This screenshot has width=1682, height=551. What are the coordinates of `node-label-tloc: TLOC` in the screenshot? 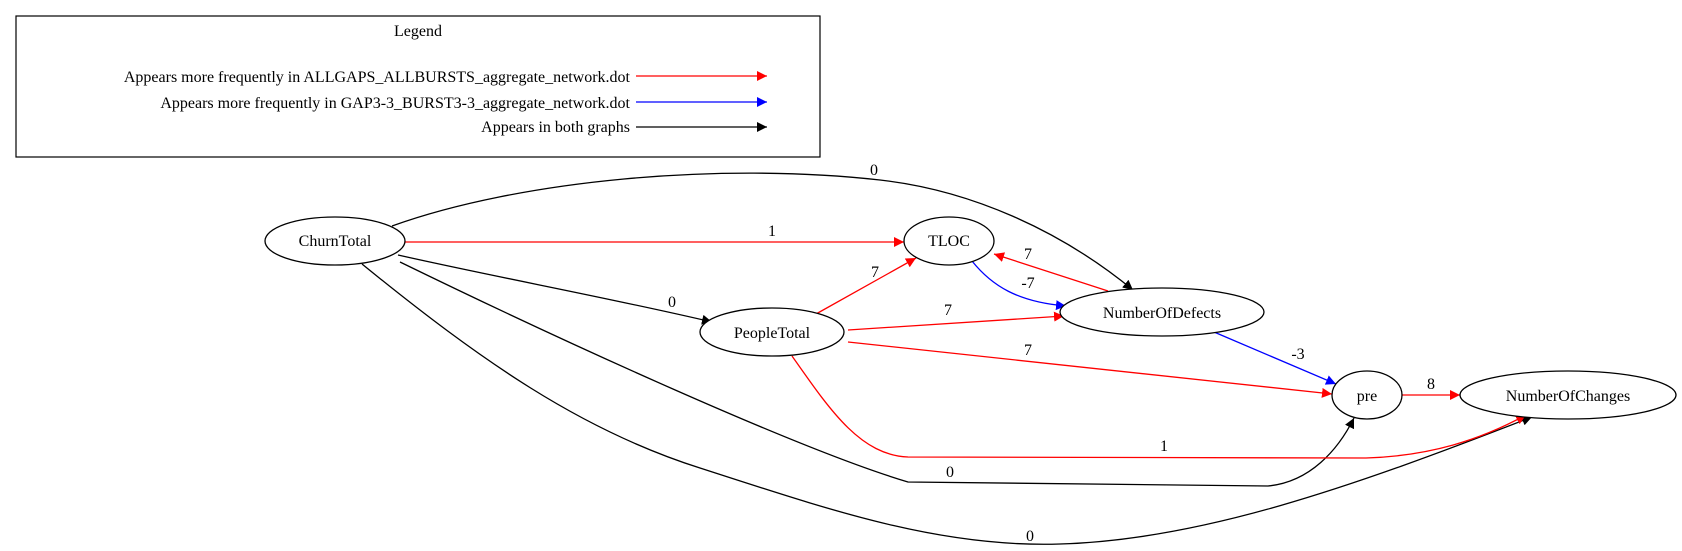 It's located at (949, 241).